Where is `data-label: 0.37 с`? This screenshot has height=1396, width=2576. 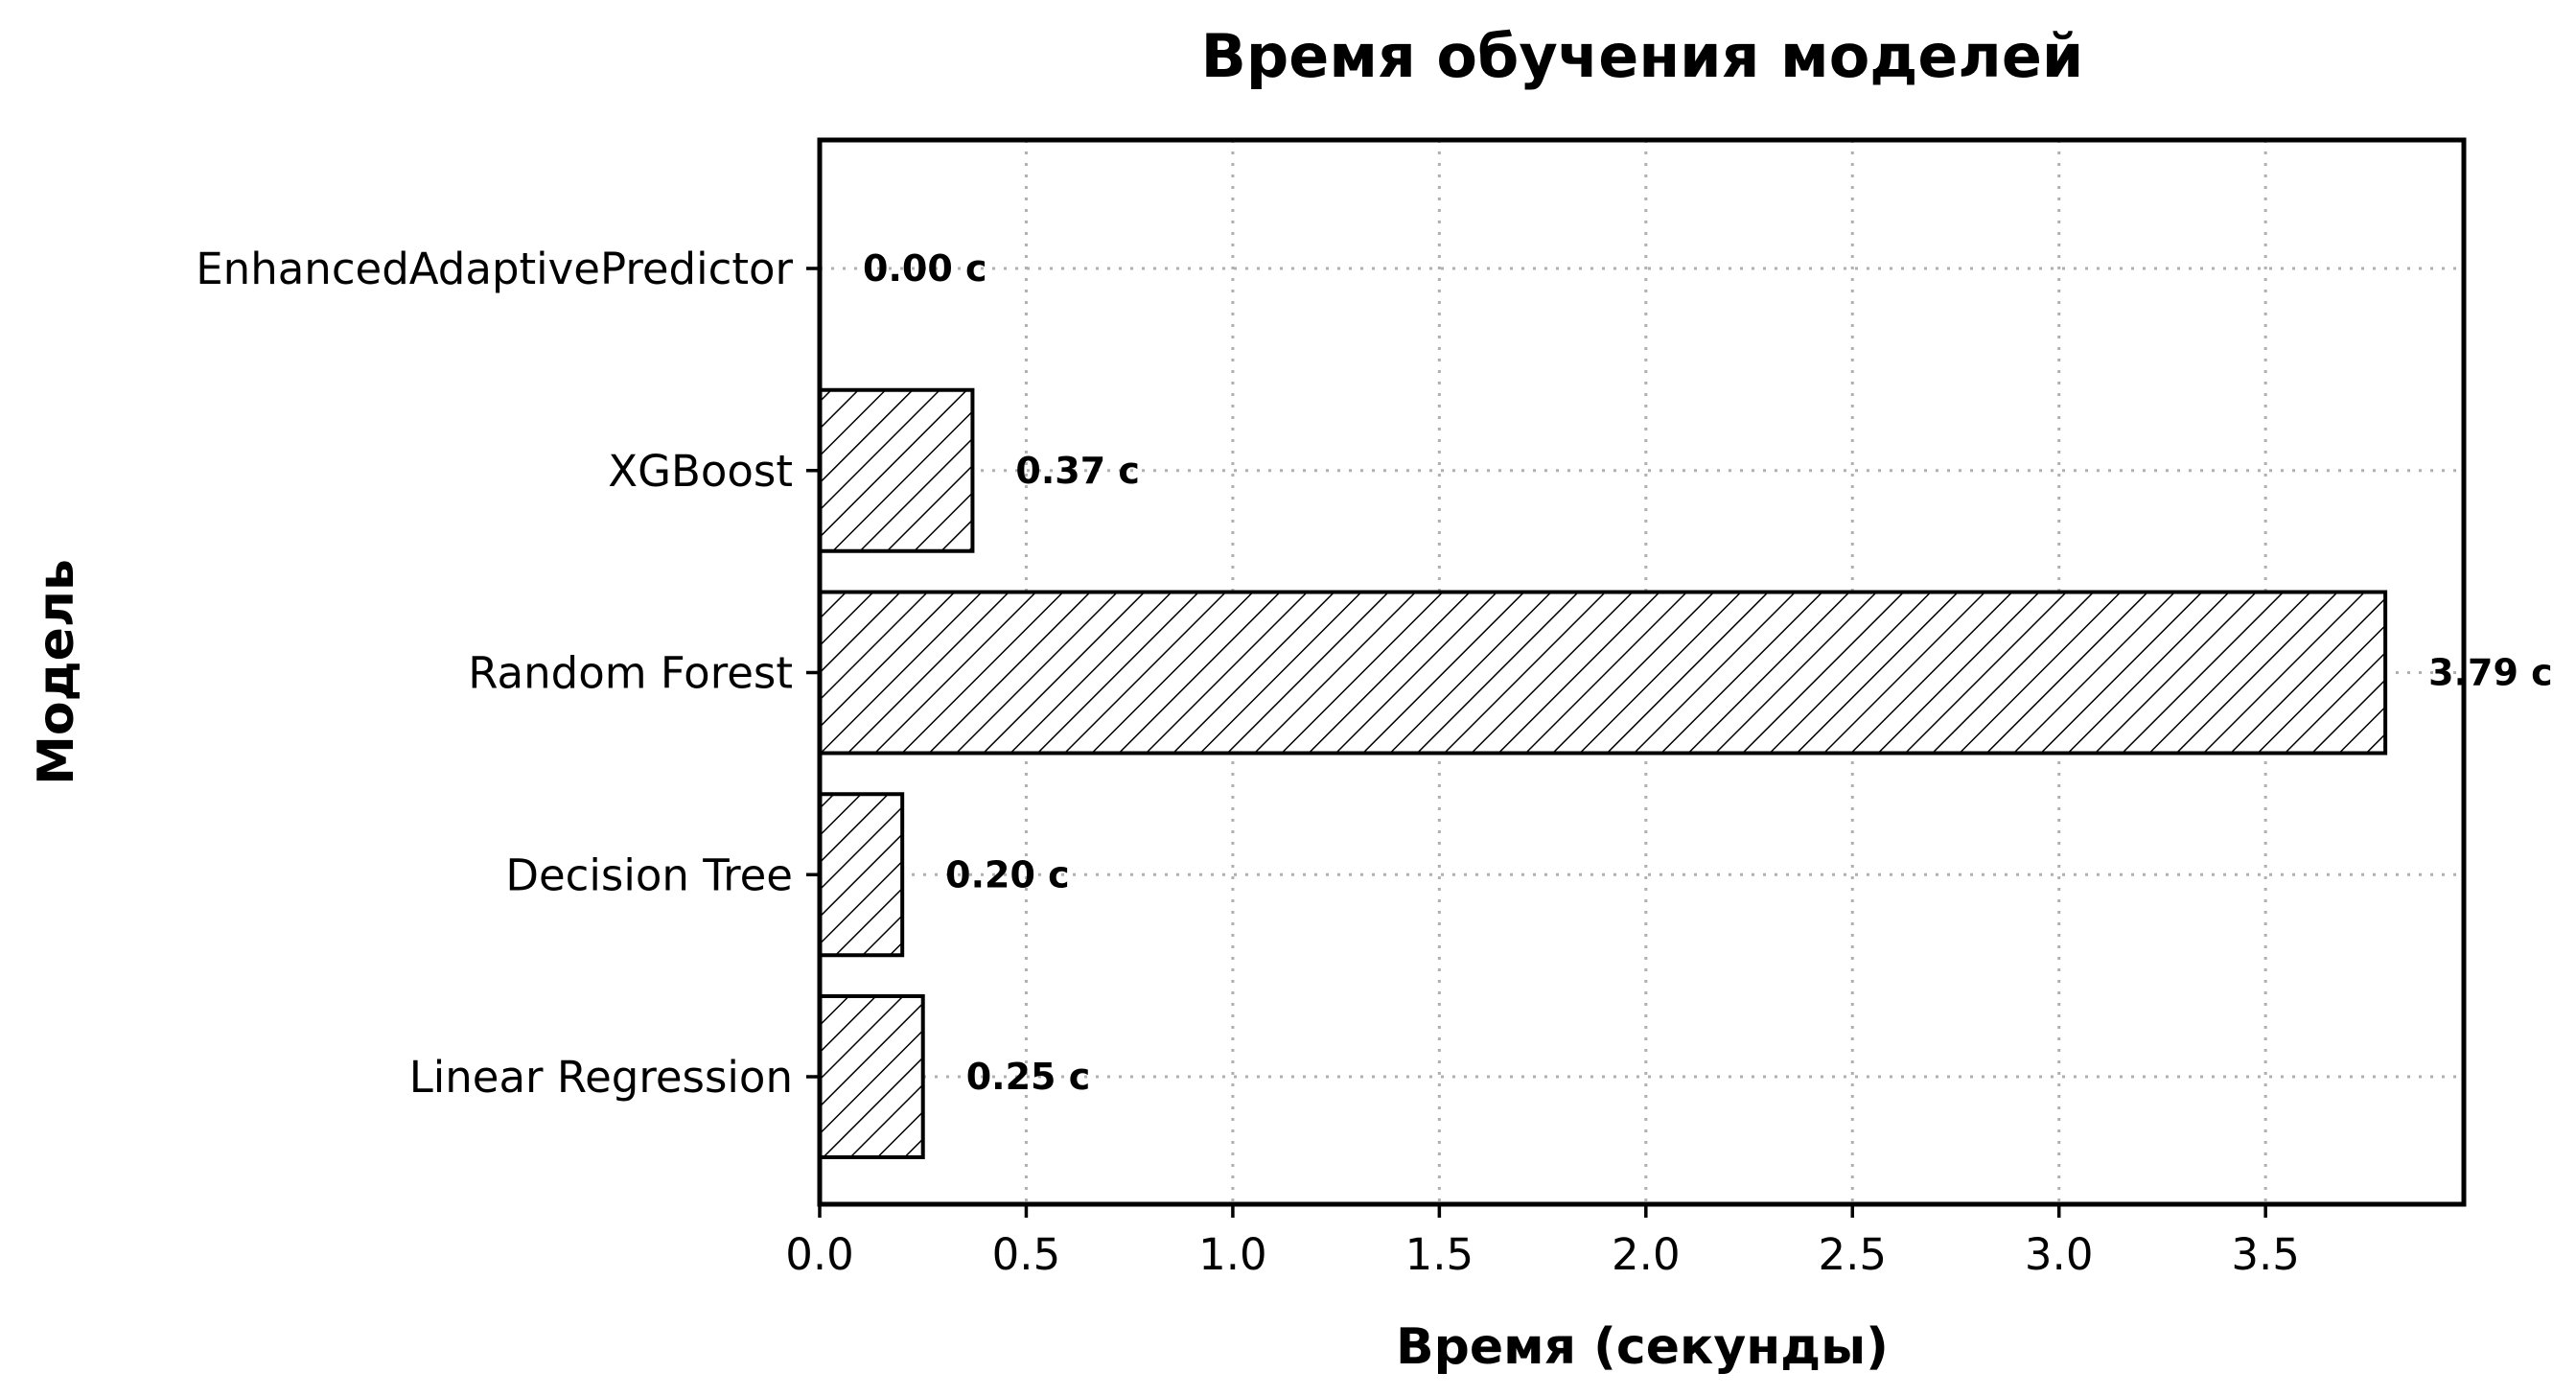
data-label: 0.37 с is located at coordinates (1077, 471).